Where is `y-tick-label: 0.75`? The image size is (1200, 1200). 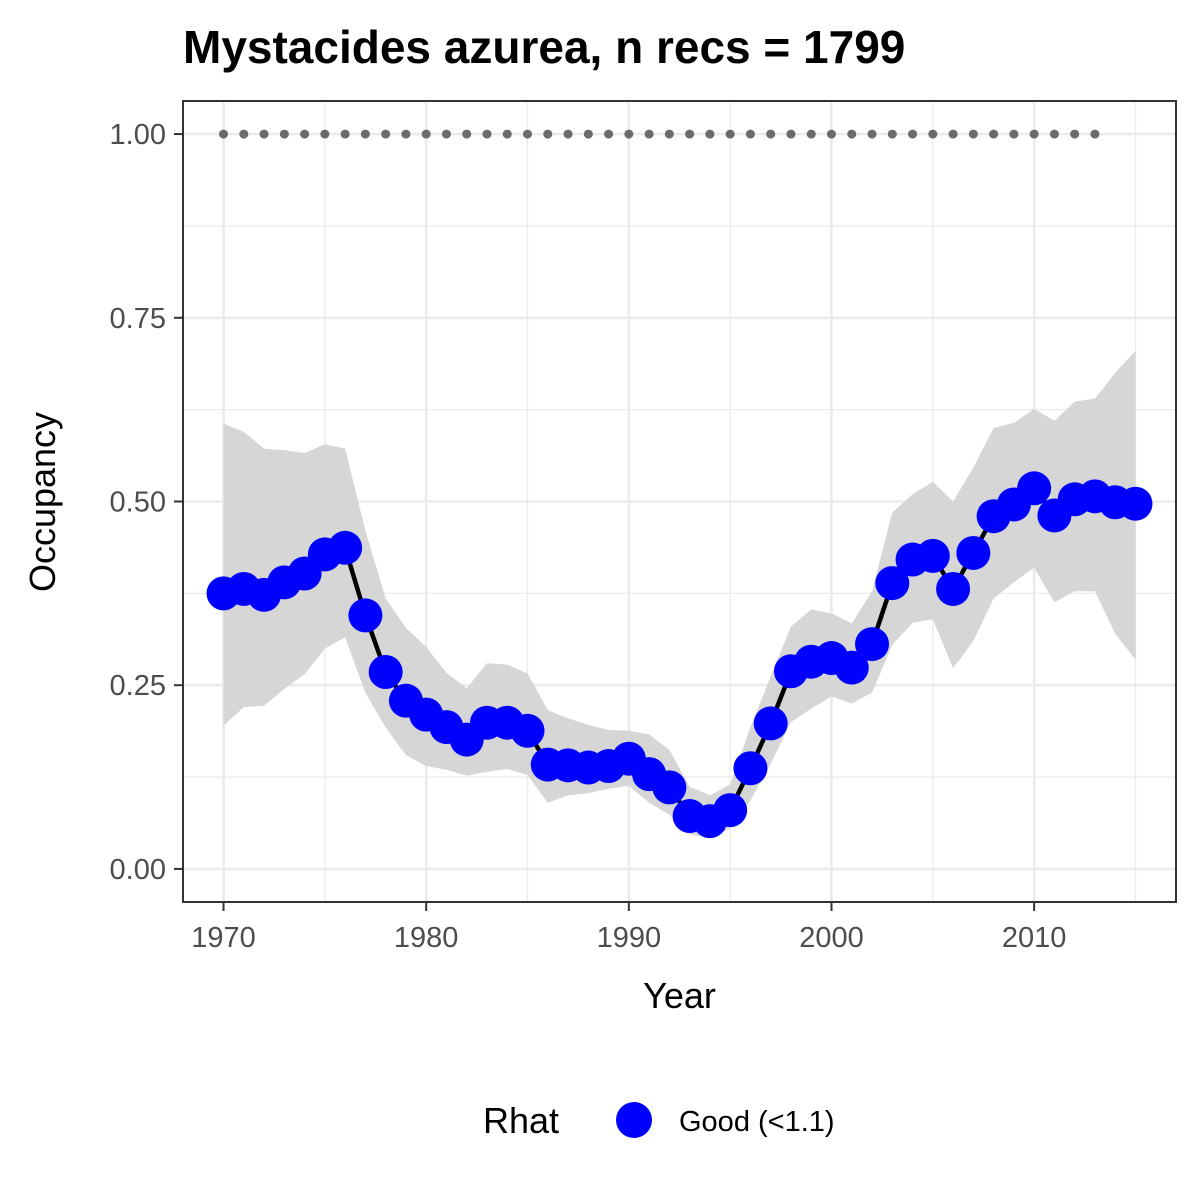 y-tick-label: 0.75 is located at coordinates (138, 319).